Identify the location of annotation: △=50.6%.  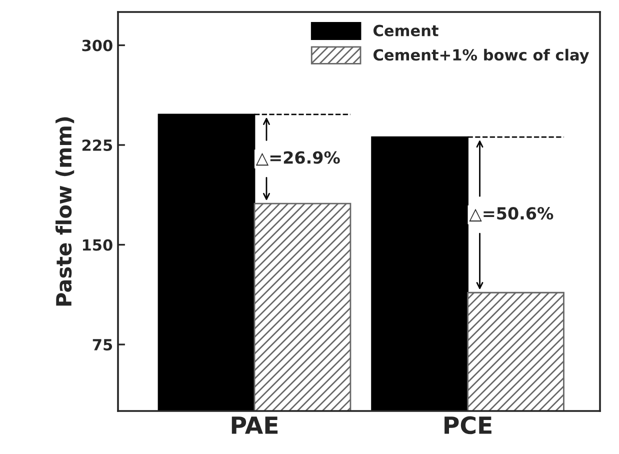
(511, 214).